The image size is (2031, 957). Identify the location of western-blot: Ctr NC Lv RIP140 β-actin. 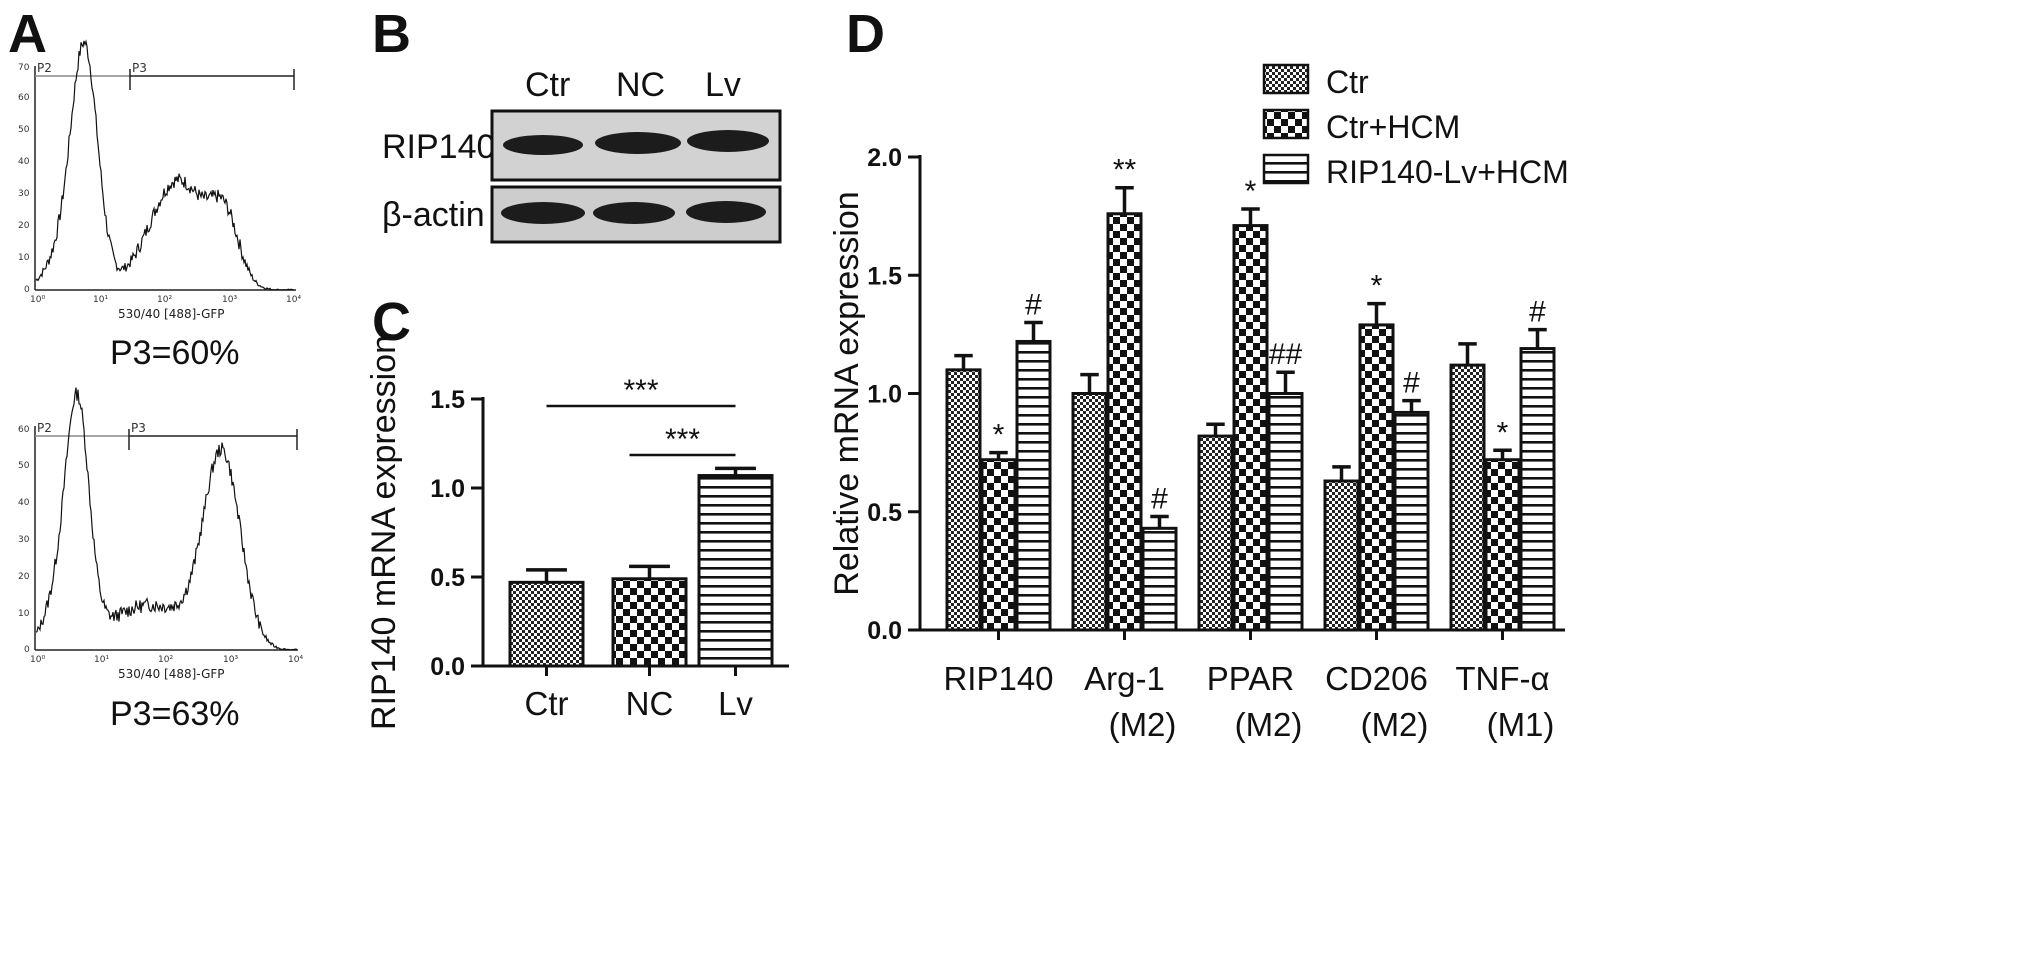
(582, 155).